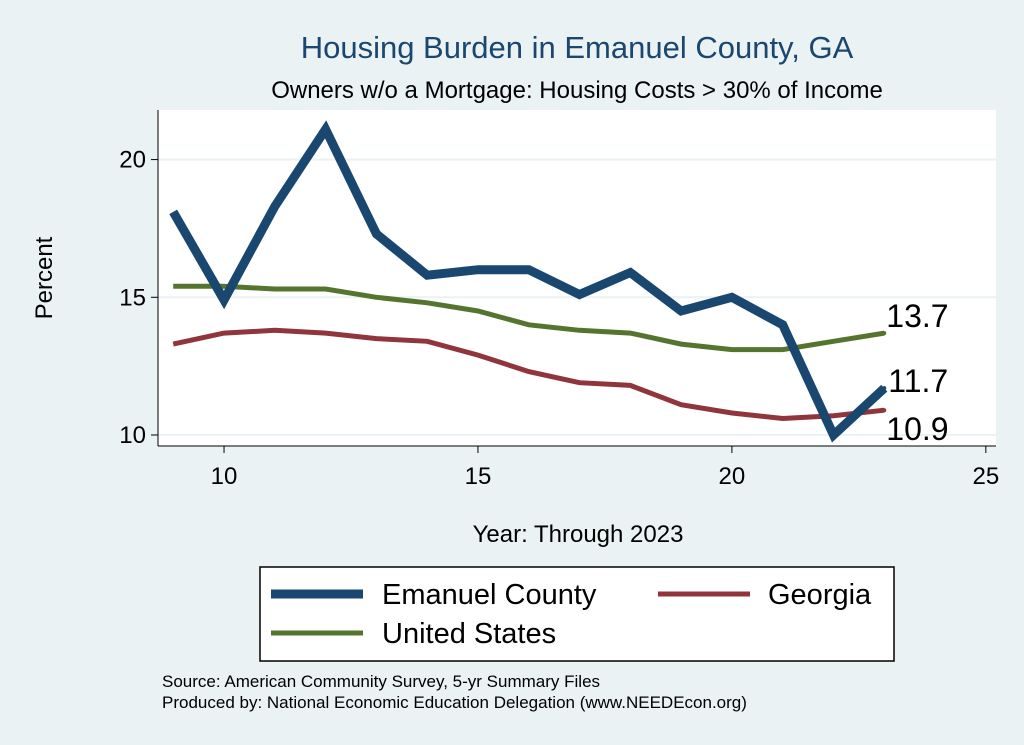 This screenshot has height=745, width=1024. Describe the element at coordinates (577, 47) in the screenshot. I see `chart-title: Housing Burden in Emanuel County, GA` at that location.